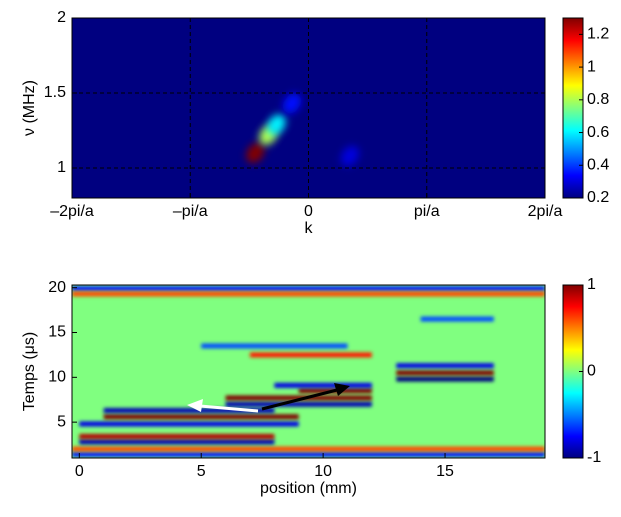 Image resolution: width=621 pixels, height=517 pixels. I want to click on colorbar-tick-label: 0.2, so click(598, 197).